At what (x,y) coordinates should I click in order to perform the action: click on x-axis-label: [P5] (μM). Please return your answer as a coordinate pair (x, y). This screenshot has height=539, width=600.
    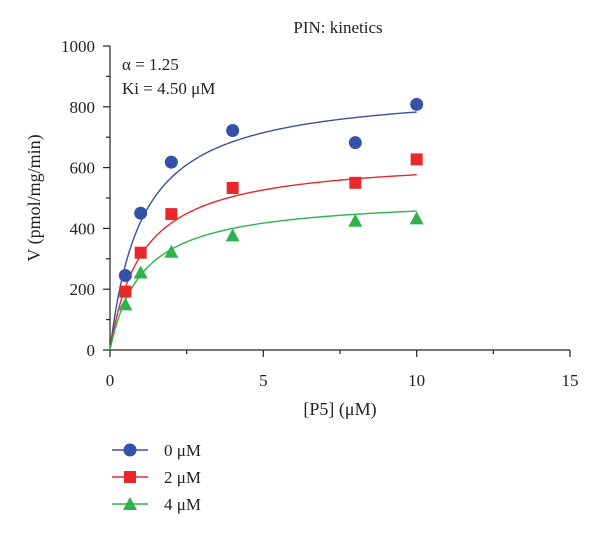
    Looking at the image, I should click on (339, 409).